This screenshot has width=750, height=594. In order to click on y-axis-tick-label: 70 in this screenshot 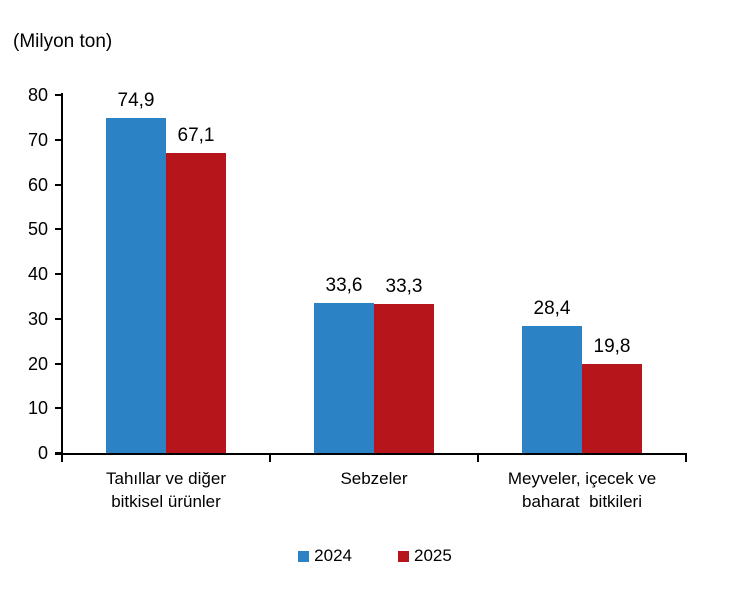, I will do `click(37, 139)`.